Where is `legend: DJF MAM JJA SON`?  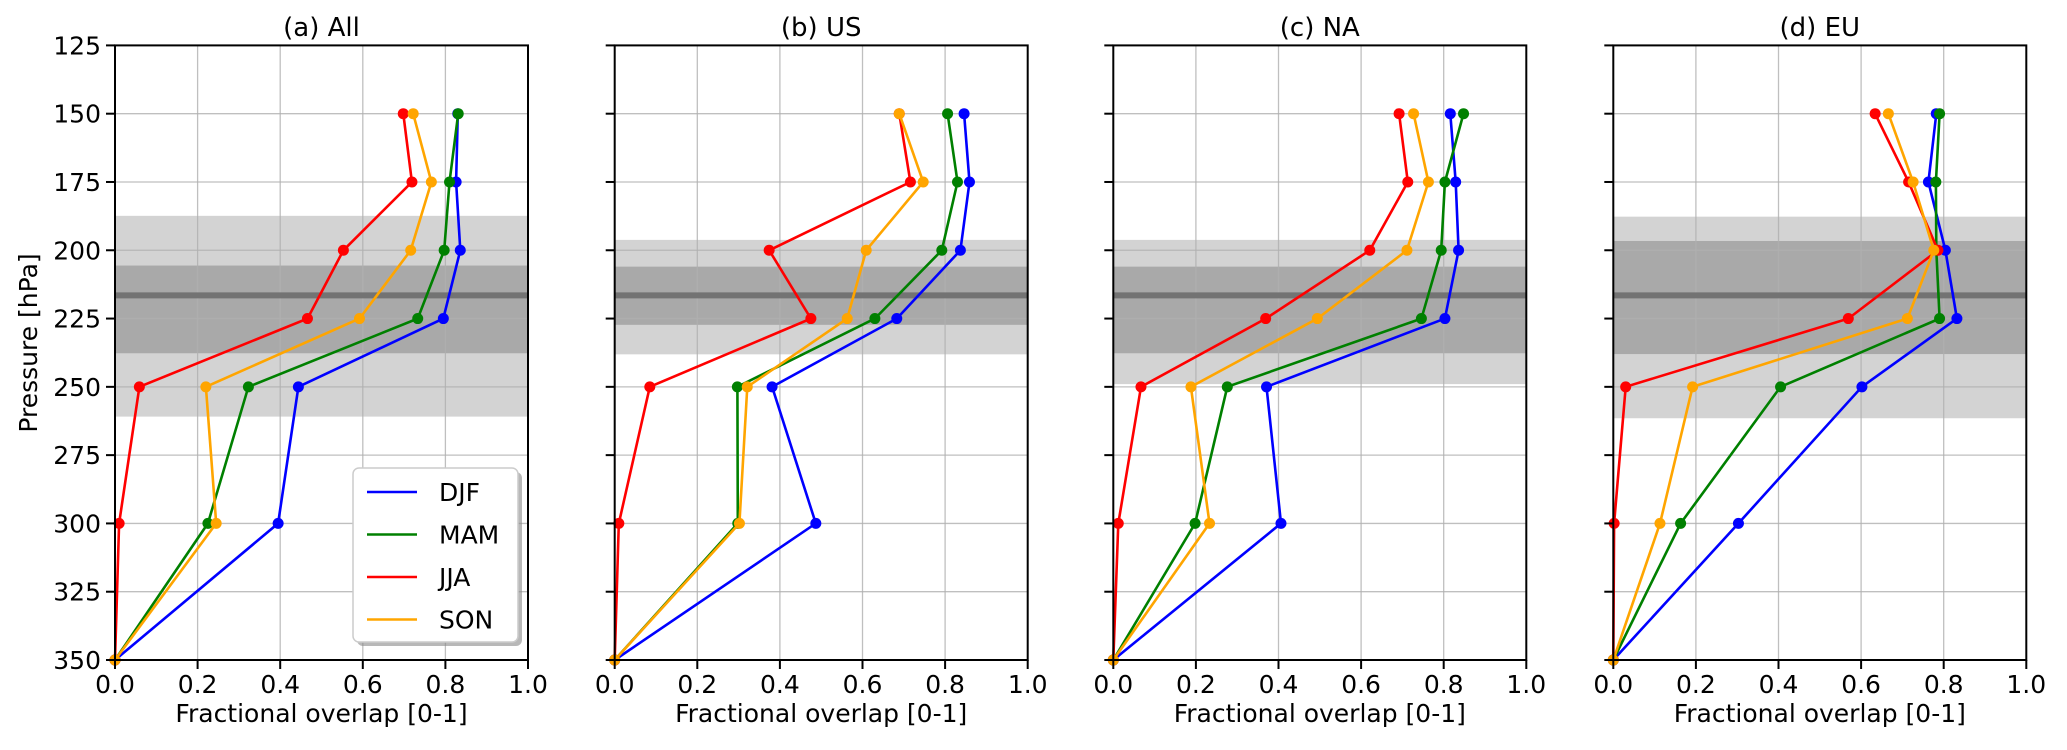 legend: DJF MAM JJA SON is located at coordinates (437, 556).